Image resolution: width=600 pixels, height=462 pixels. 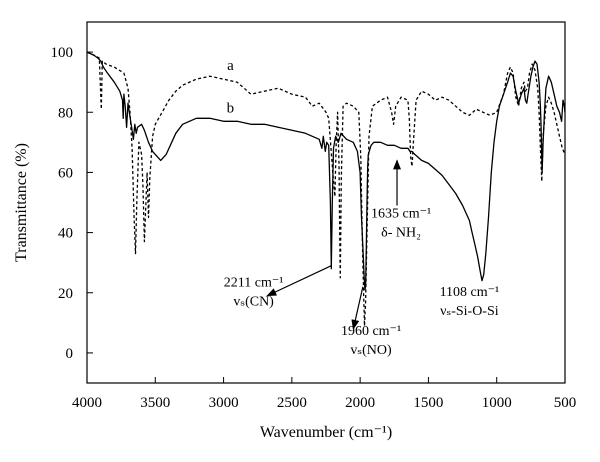 What do you see at coordinates (21, 202) in the screenshot?
I see `y-axis-title: Transmittance (%)` at bounding box center [21, 202].